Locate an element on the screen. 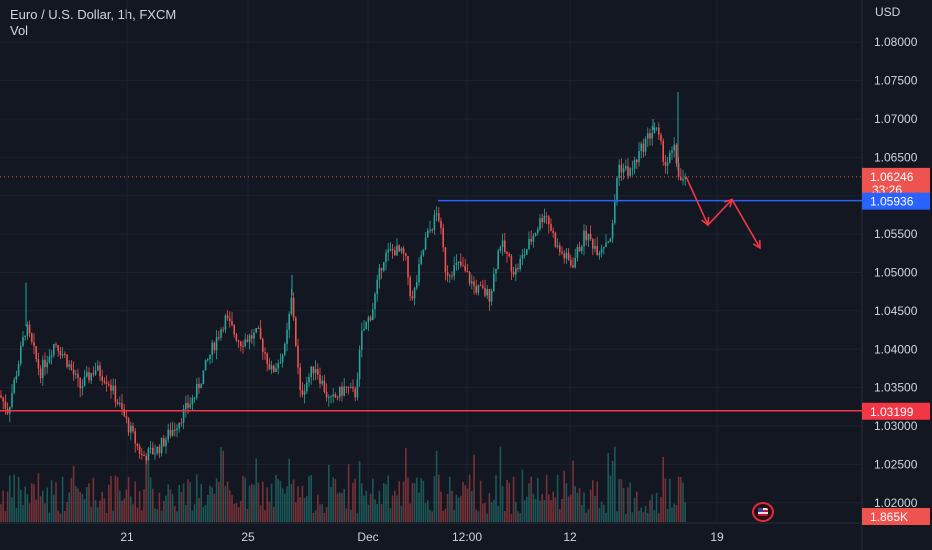  price-tick-label: 1.04500 is located at coordinates (896, 311).